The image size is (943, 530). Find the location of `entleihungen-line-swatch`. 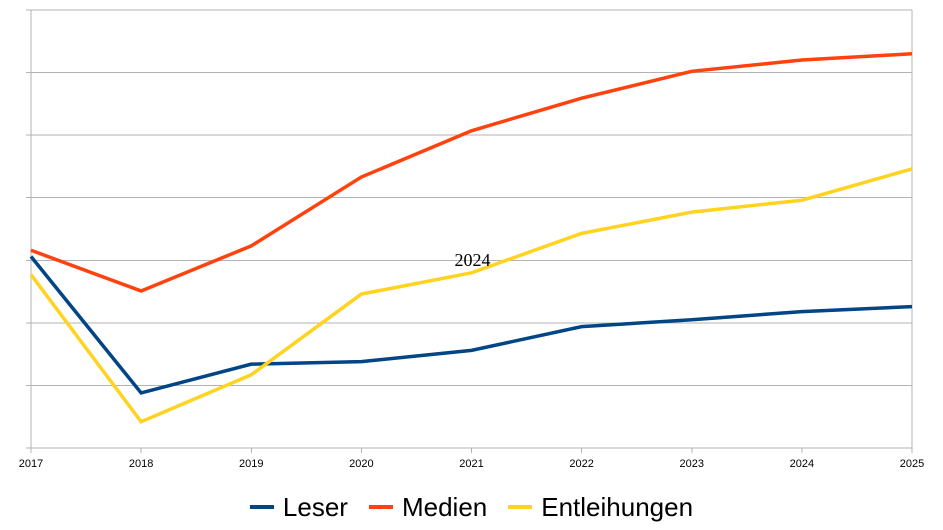

entleihungen-line-swatch is located at coordinates (520, 507).